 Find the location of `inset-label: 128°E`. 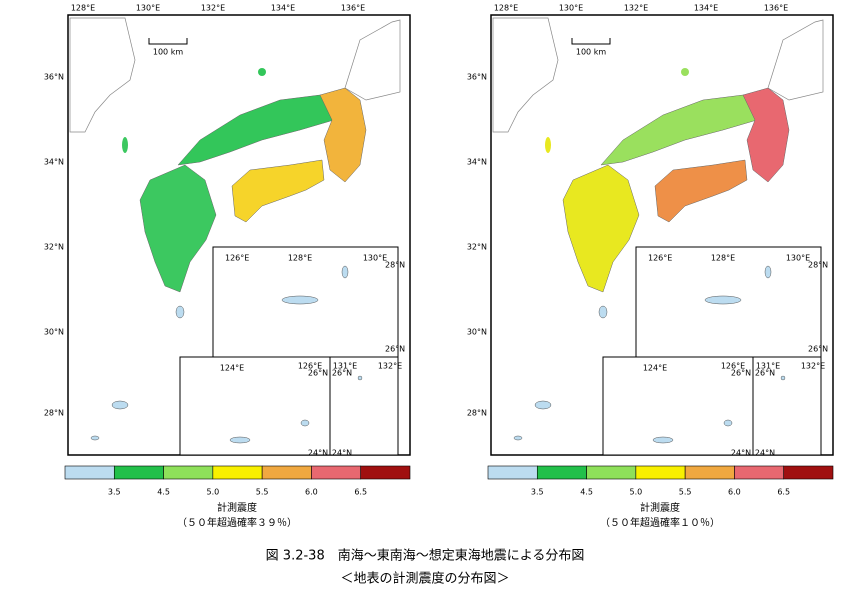

inset-label: 128°E is located at coordinates (723, 258).